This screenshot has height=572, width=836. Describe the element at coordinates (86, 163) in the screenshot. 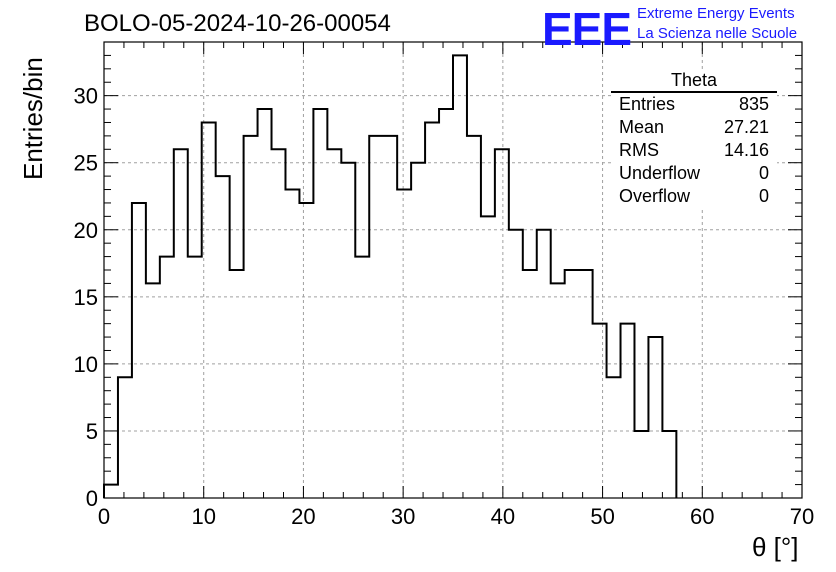

I see `y-tick-label: 25` at that location.